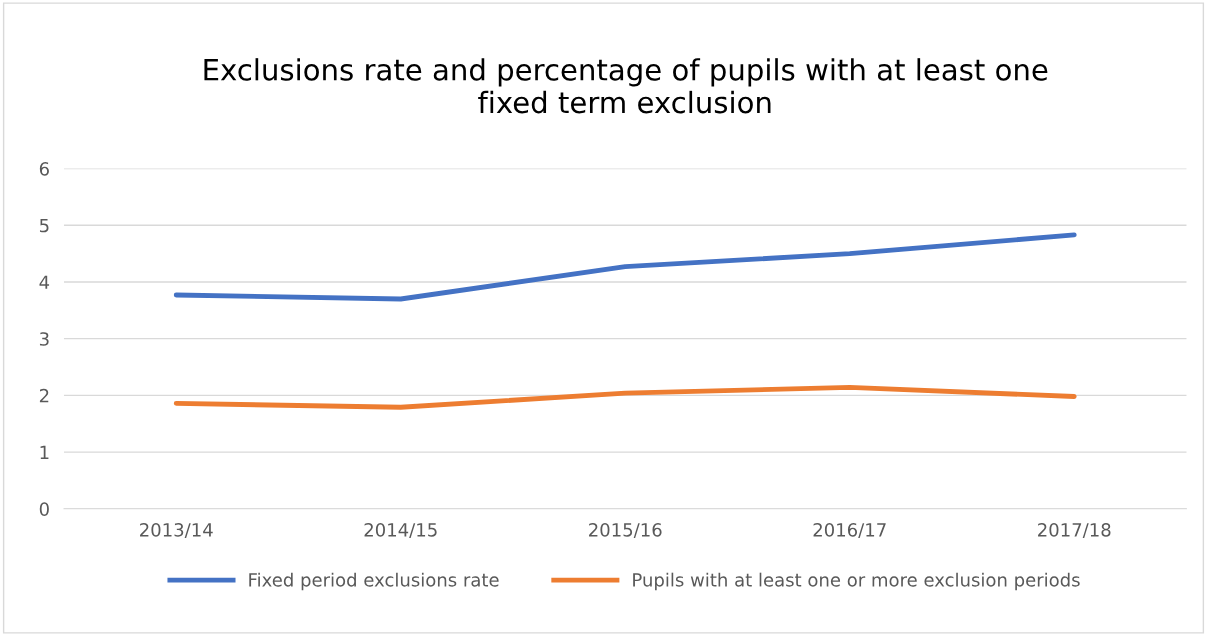 This screenshot has width=1207, height=636. What do you see at coordinates (374, 581) in the screenshot?
I see `legend-label: Fixed period exclusions rate` at bounding box center [374, 581].